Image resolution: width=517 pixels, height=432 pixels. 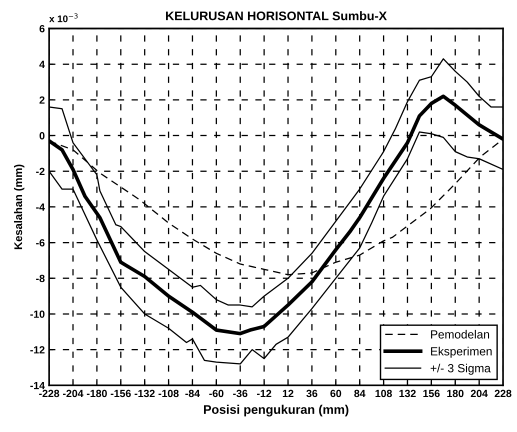 What do you see at coordinates (19, 207) in the screenshot?
I see `y-axis-title: Kesalahan (mm)` at bounding box center [19, 207].